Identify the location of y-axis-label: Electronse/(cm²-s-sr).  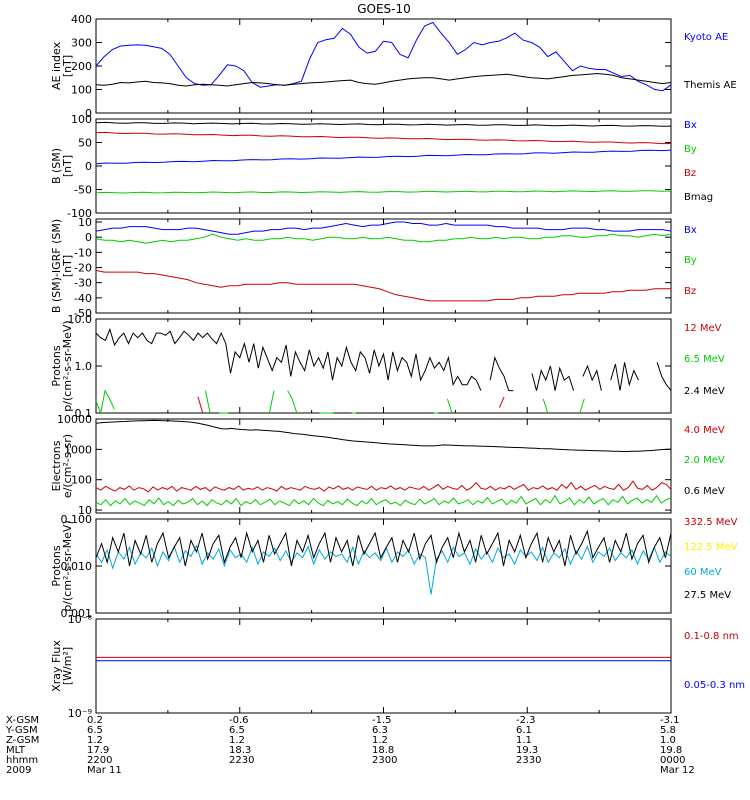
(62, 466).